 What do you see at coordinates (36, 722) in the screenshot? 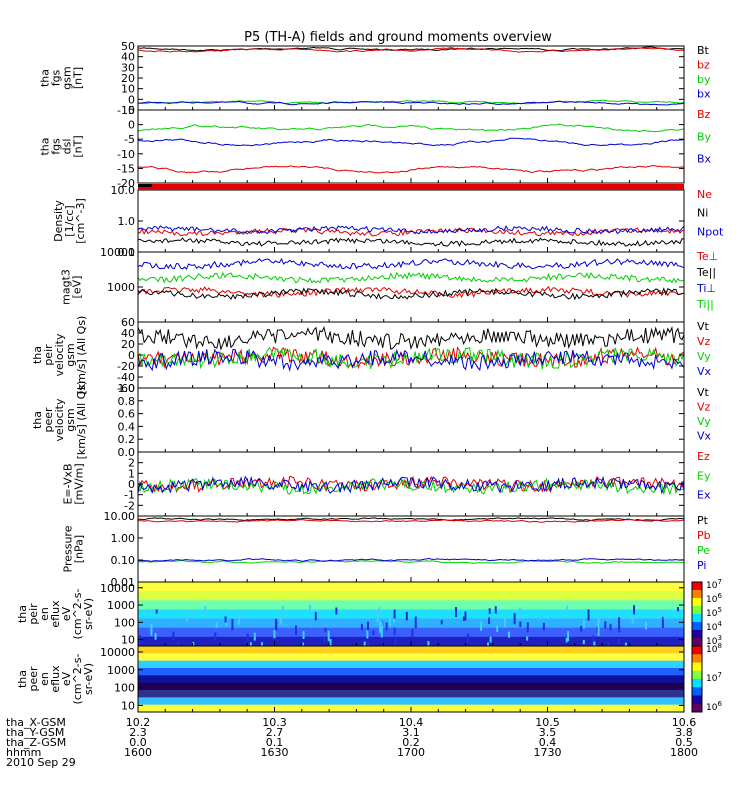
I see `x-axis-row-label: tha_X-GSM` at bounding box center [36, 722].